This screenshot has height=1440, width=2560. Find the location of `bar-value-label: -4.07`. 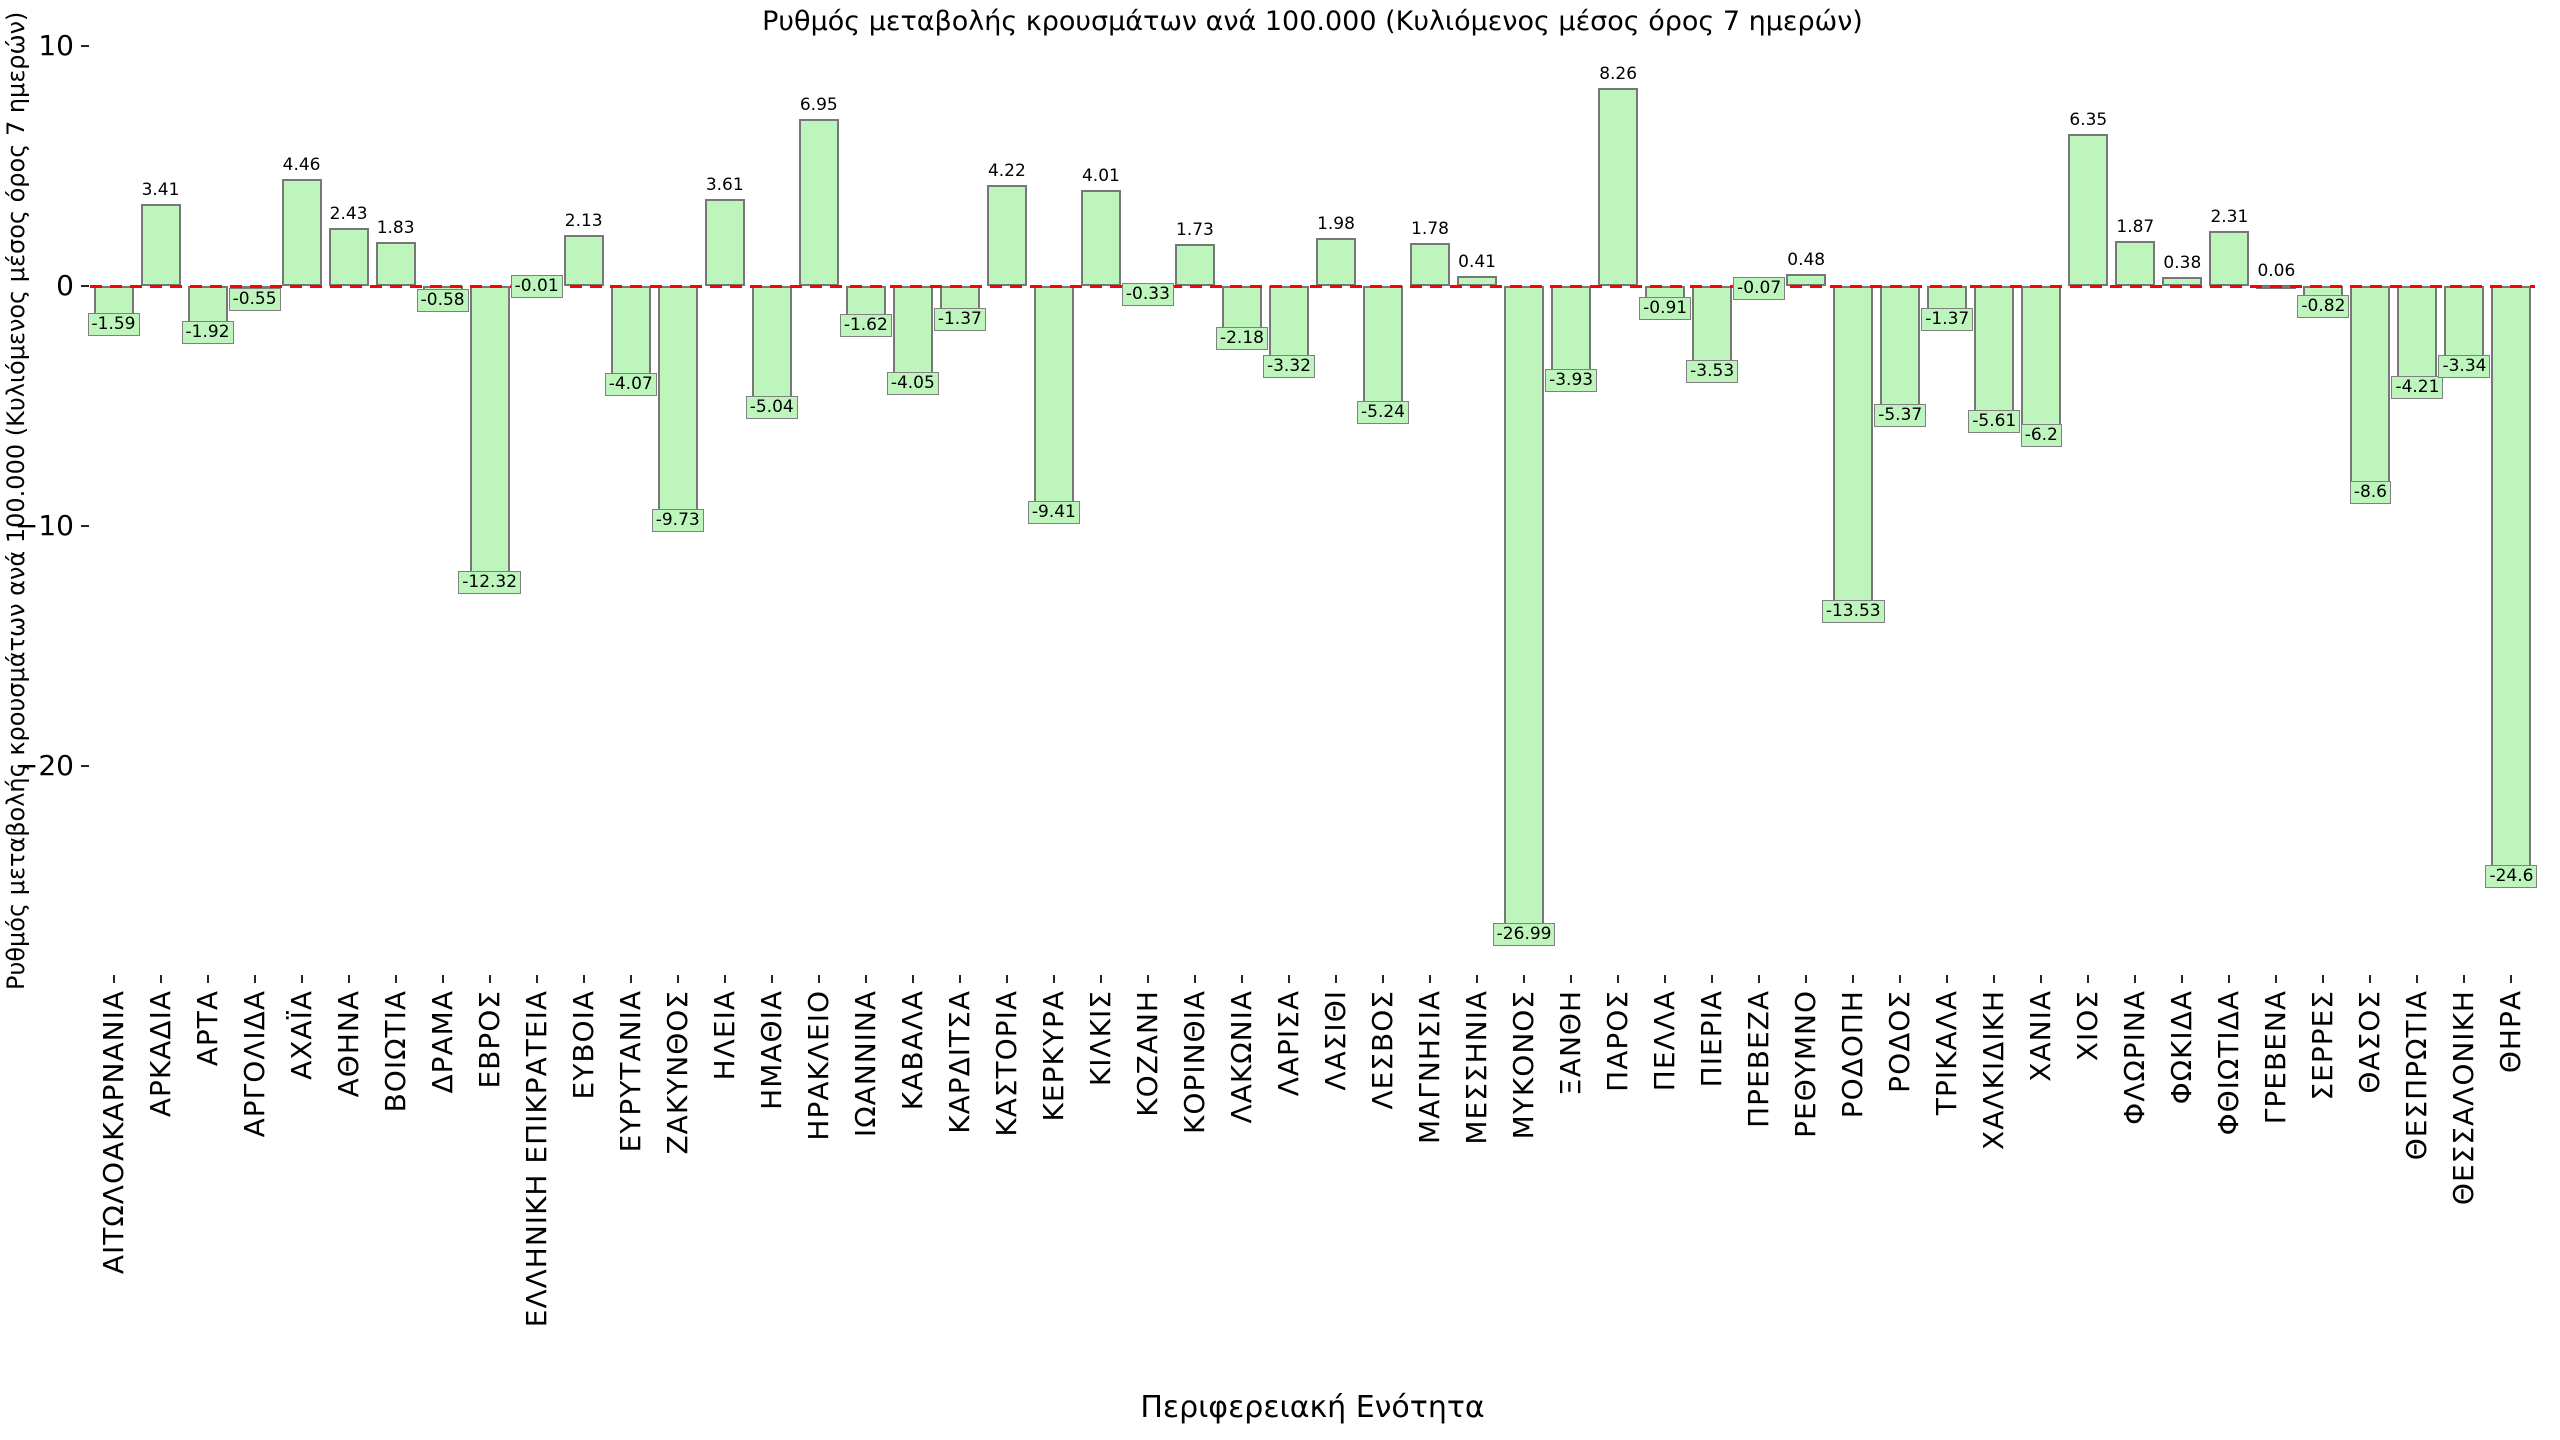

bar-value-label: -4.07 is located at coordinates (631, 384).